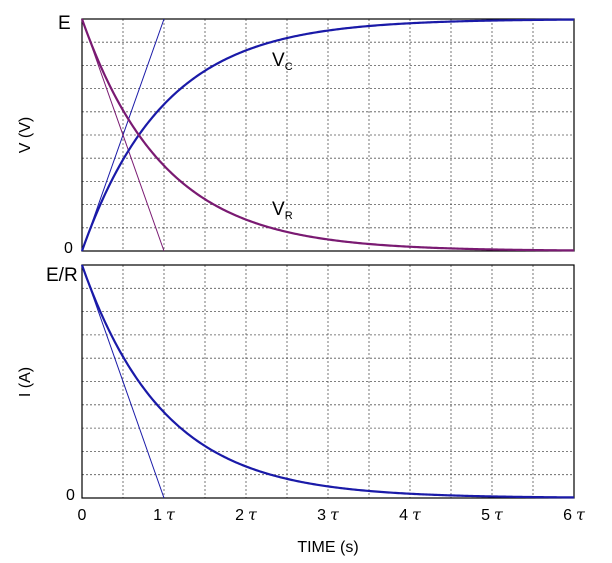 This screenshot has height=563, width=612. What do you see at coordinates (25, 382) in the screenshot?
I see `current-axis-label: I (A)` at bounding box center [25, 382].